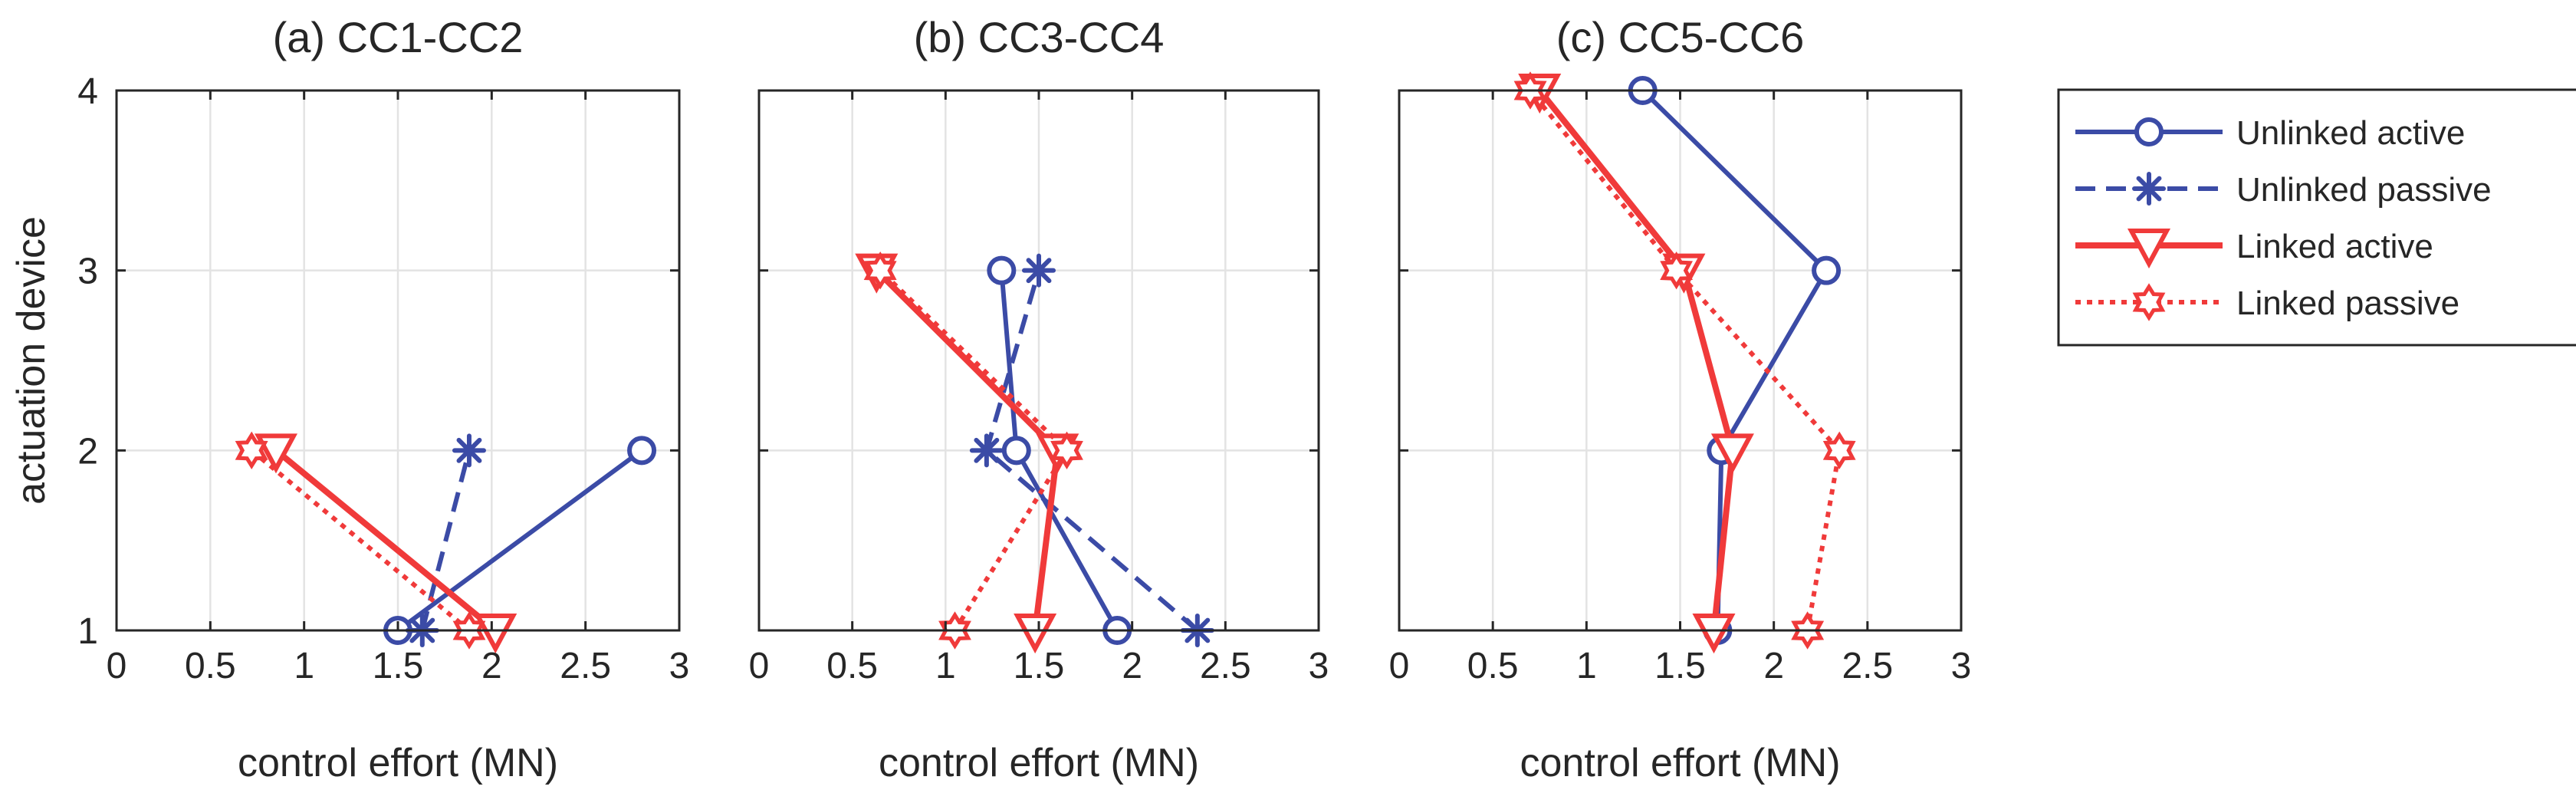  What do you see at coordinates (88, 631) in the screenshot?
I see `y-tick-label: 1` at bounding box center [88, 631].